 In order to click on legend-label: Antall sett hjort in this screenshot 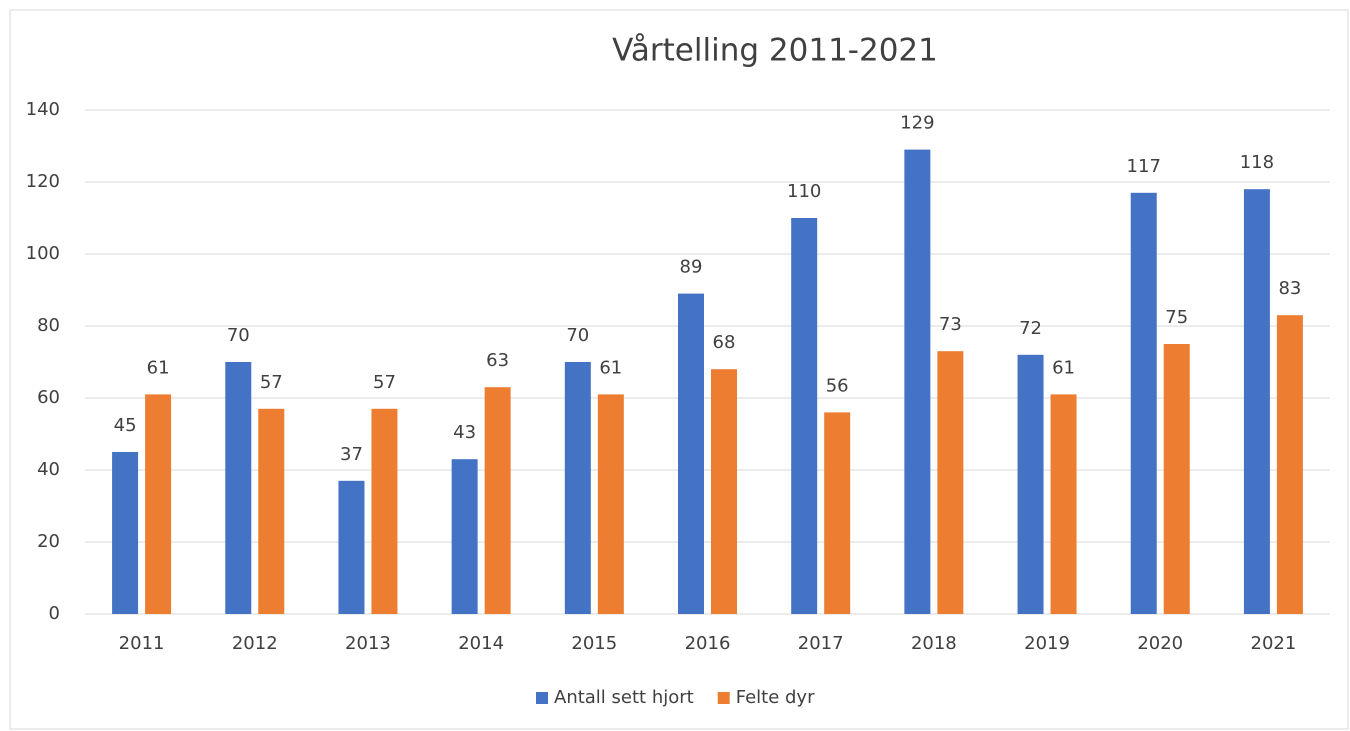, I will do `click(624, 697)`.